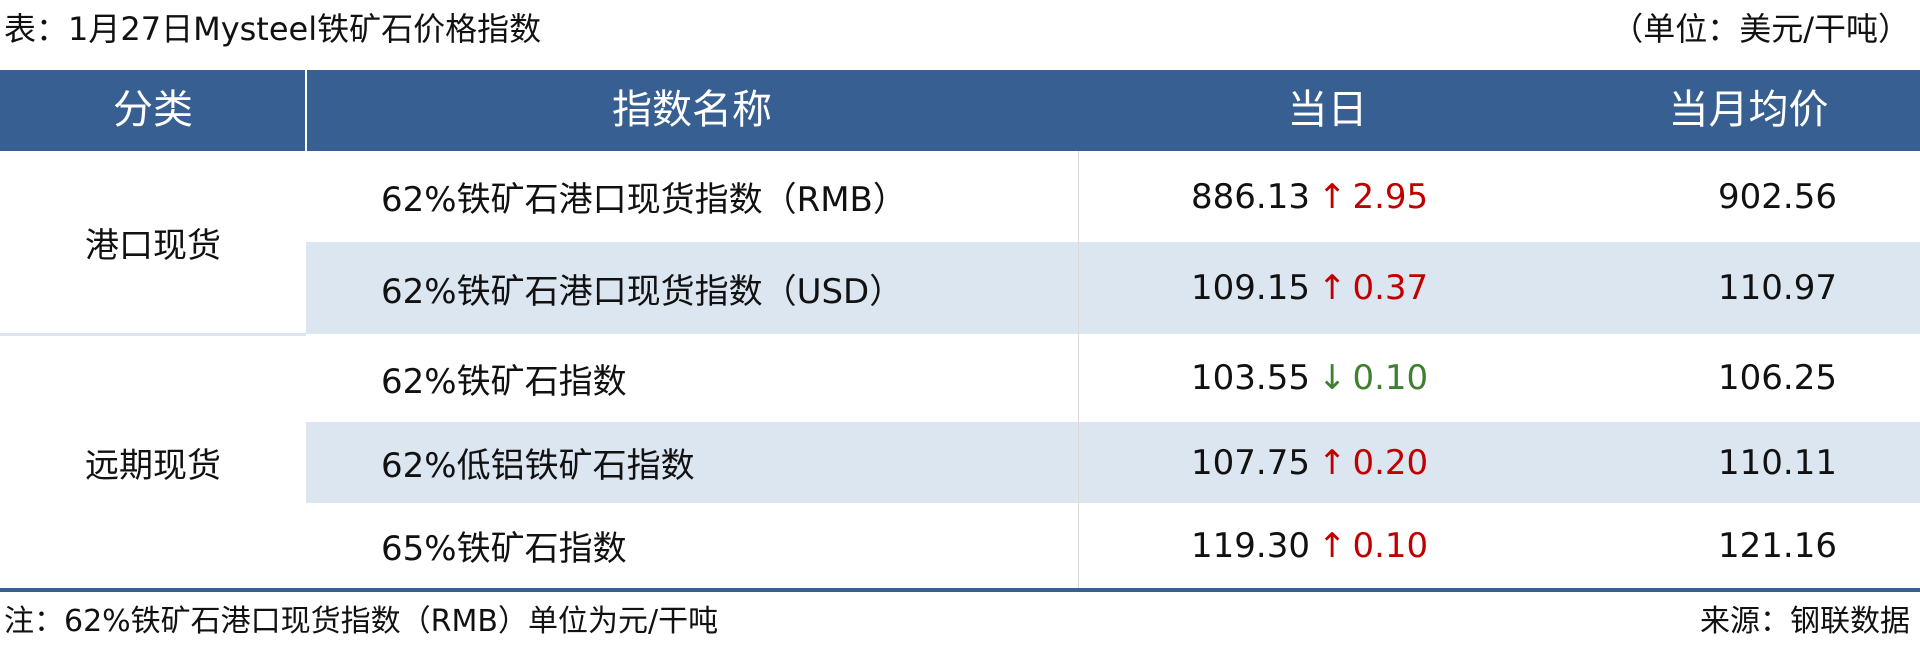  Describe the element at coordinates (1748, 110) in the screenshot. I see `header-monthly-avg: 当月均价` at that location.